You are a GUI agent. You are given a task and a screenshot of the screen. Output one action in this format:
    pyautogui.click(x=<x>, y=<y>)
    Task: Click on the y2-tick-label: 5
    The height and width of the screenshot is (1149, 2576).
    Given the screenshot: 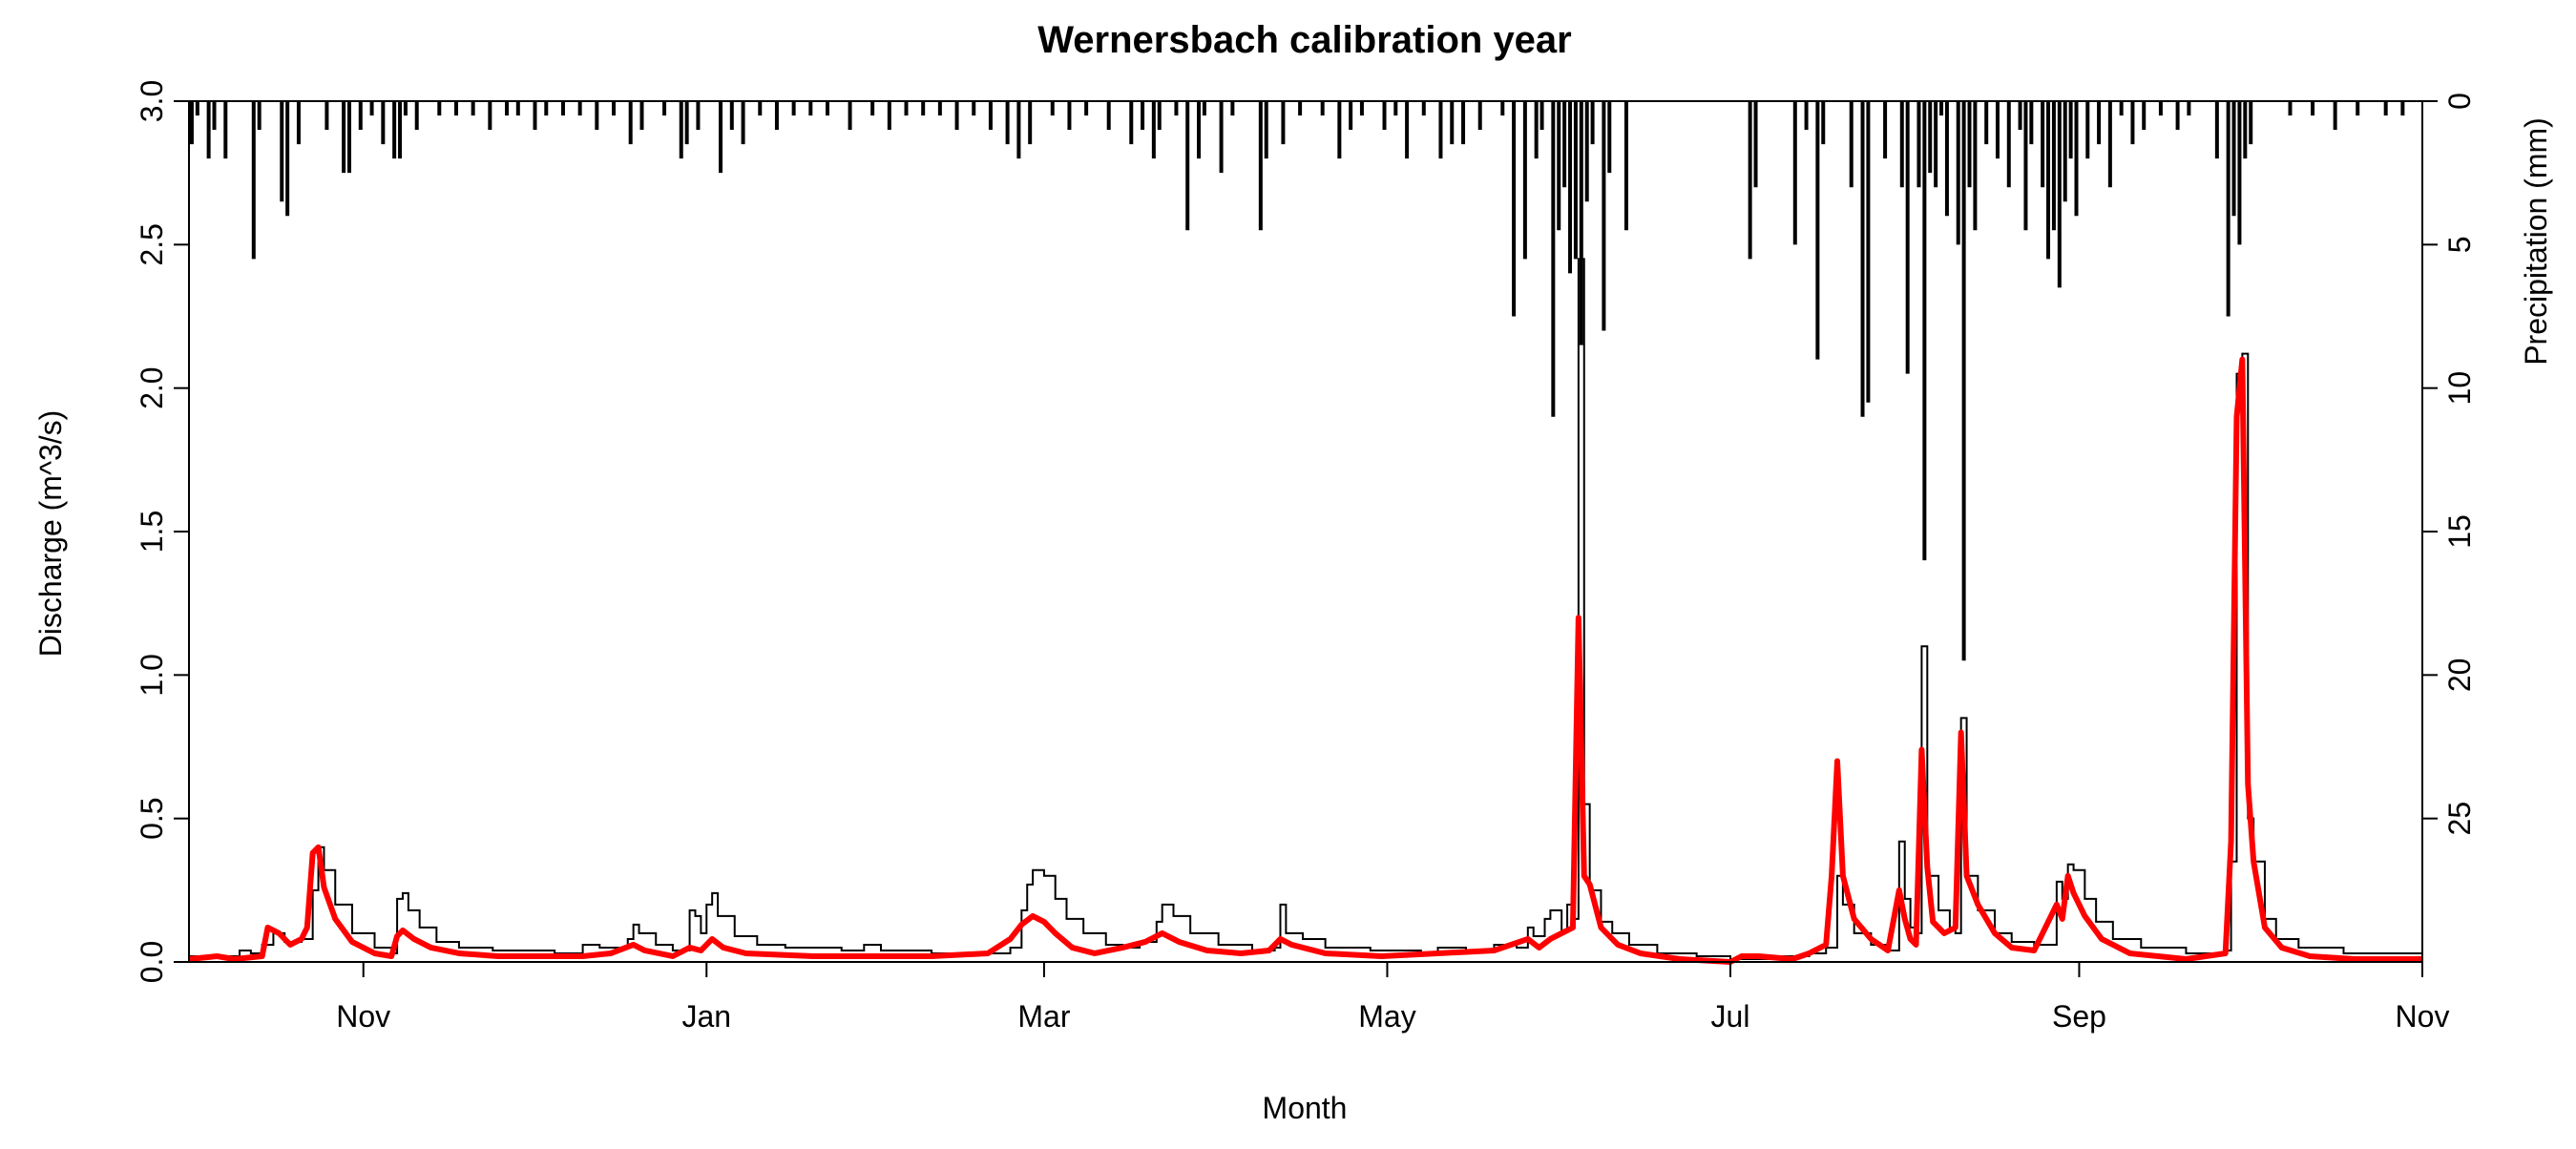 What is the action you would take?
    pyautogui.click(x=2459, y=244)
    